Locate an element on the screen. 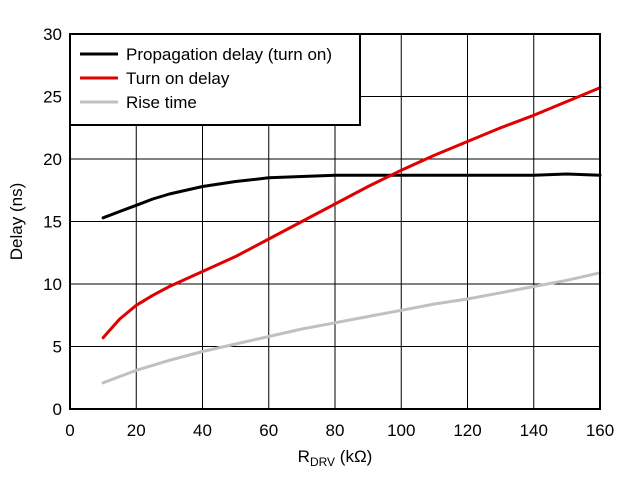 The width and height of the screenshot is (635, 480). x-tick-label: 20 is located at coordinates (136, 430).